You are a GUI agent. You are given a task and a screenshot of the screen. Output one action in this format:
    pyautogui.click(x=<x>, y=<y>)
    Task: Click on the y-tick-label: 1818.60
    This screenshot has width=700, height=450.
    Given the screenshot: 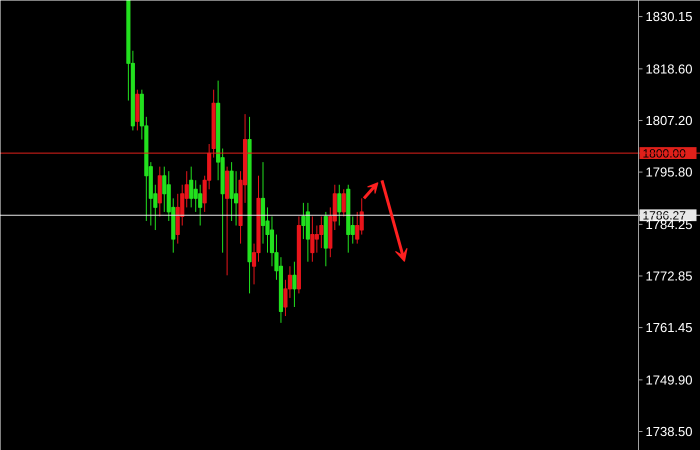 What is the action you would take?
    pyautogui.click(x=669, y=68)
    